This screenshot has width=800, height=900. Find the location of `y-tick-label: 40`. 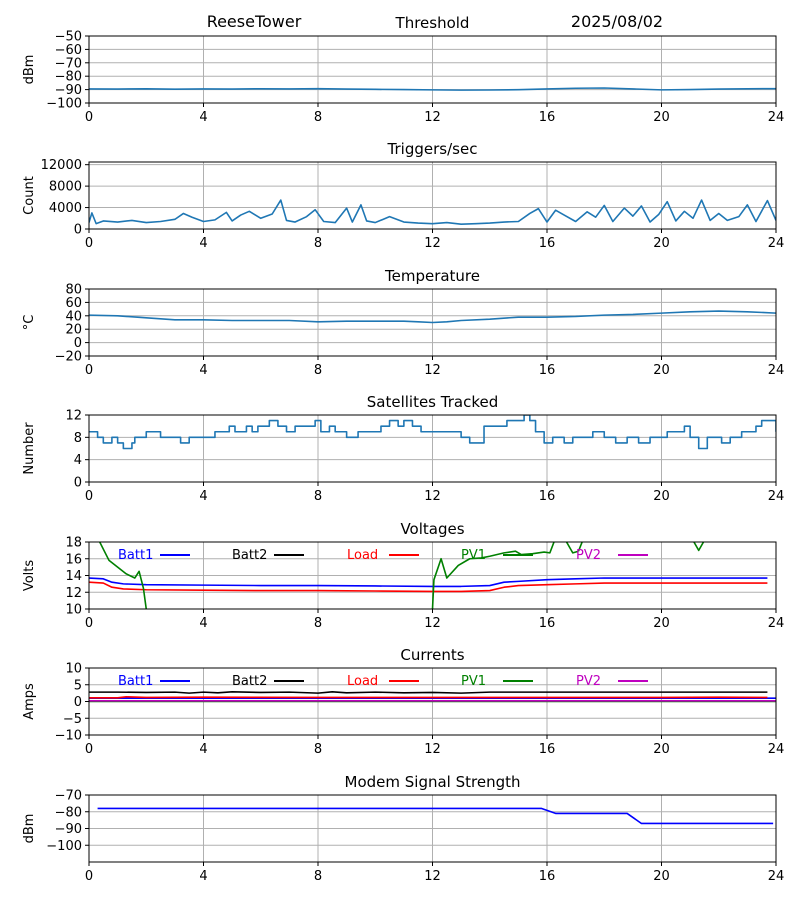

y-tick-label: 40 is located at coordinates (73, 316).